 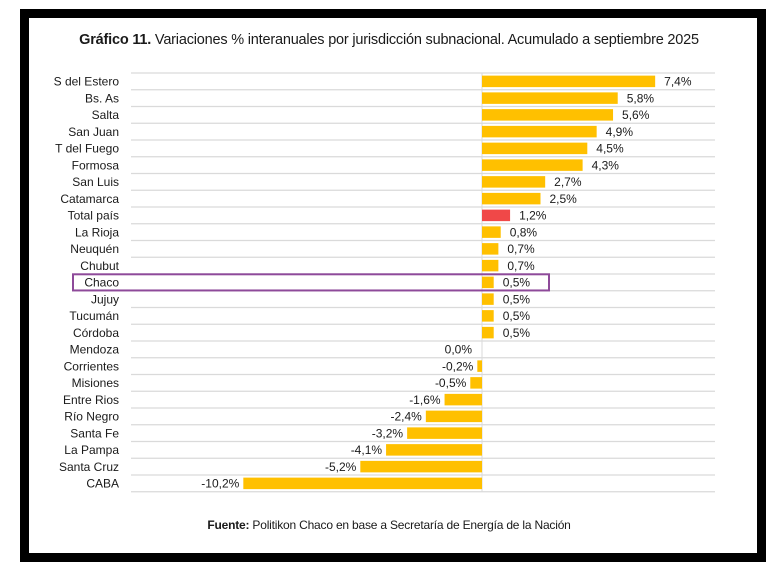 What do you see at coordinates (95, 350) in the screenshot?
I see `category-label: Mendoza` at bounding box center [95, 350].